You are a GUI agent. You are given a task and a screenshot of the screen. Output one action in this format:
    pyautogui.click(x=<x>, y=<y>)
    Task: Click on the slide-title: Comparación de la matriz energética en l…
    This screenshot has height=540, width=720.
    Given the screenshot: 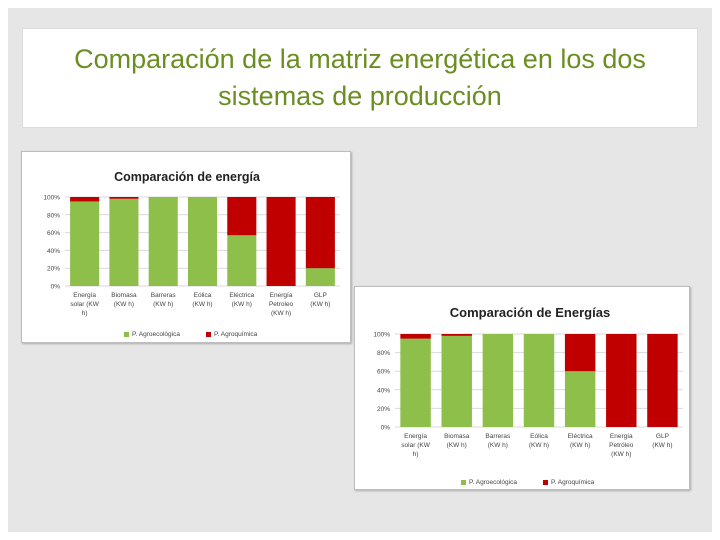 What is the action you would take?
    pyautogui.click(x=360, y=77)
    